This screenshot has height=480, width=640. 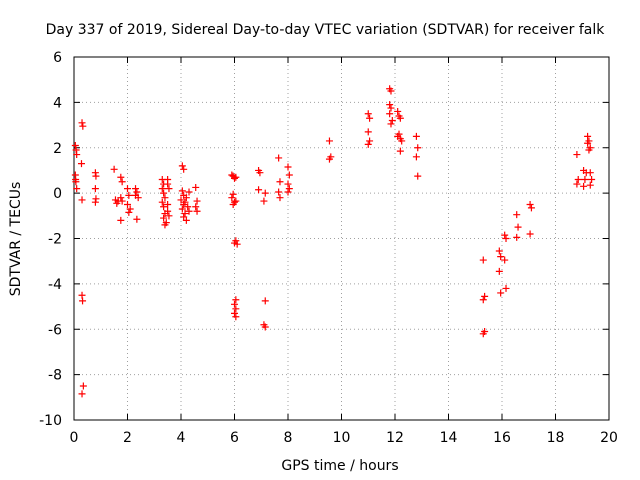 I want to click on x-tick-label: 2, so click(x=127, y=438).